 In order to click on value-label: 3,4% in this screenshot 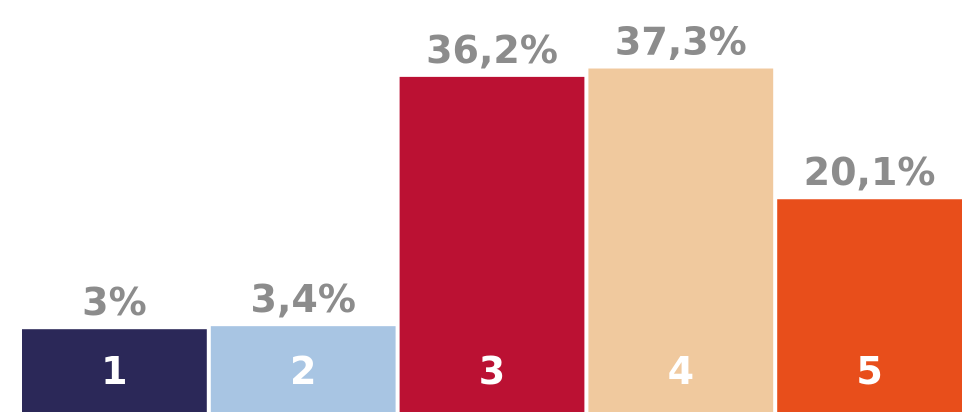, I will do `click(303, 299)`.